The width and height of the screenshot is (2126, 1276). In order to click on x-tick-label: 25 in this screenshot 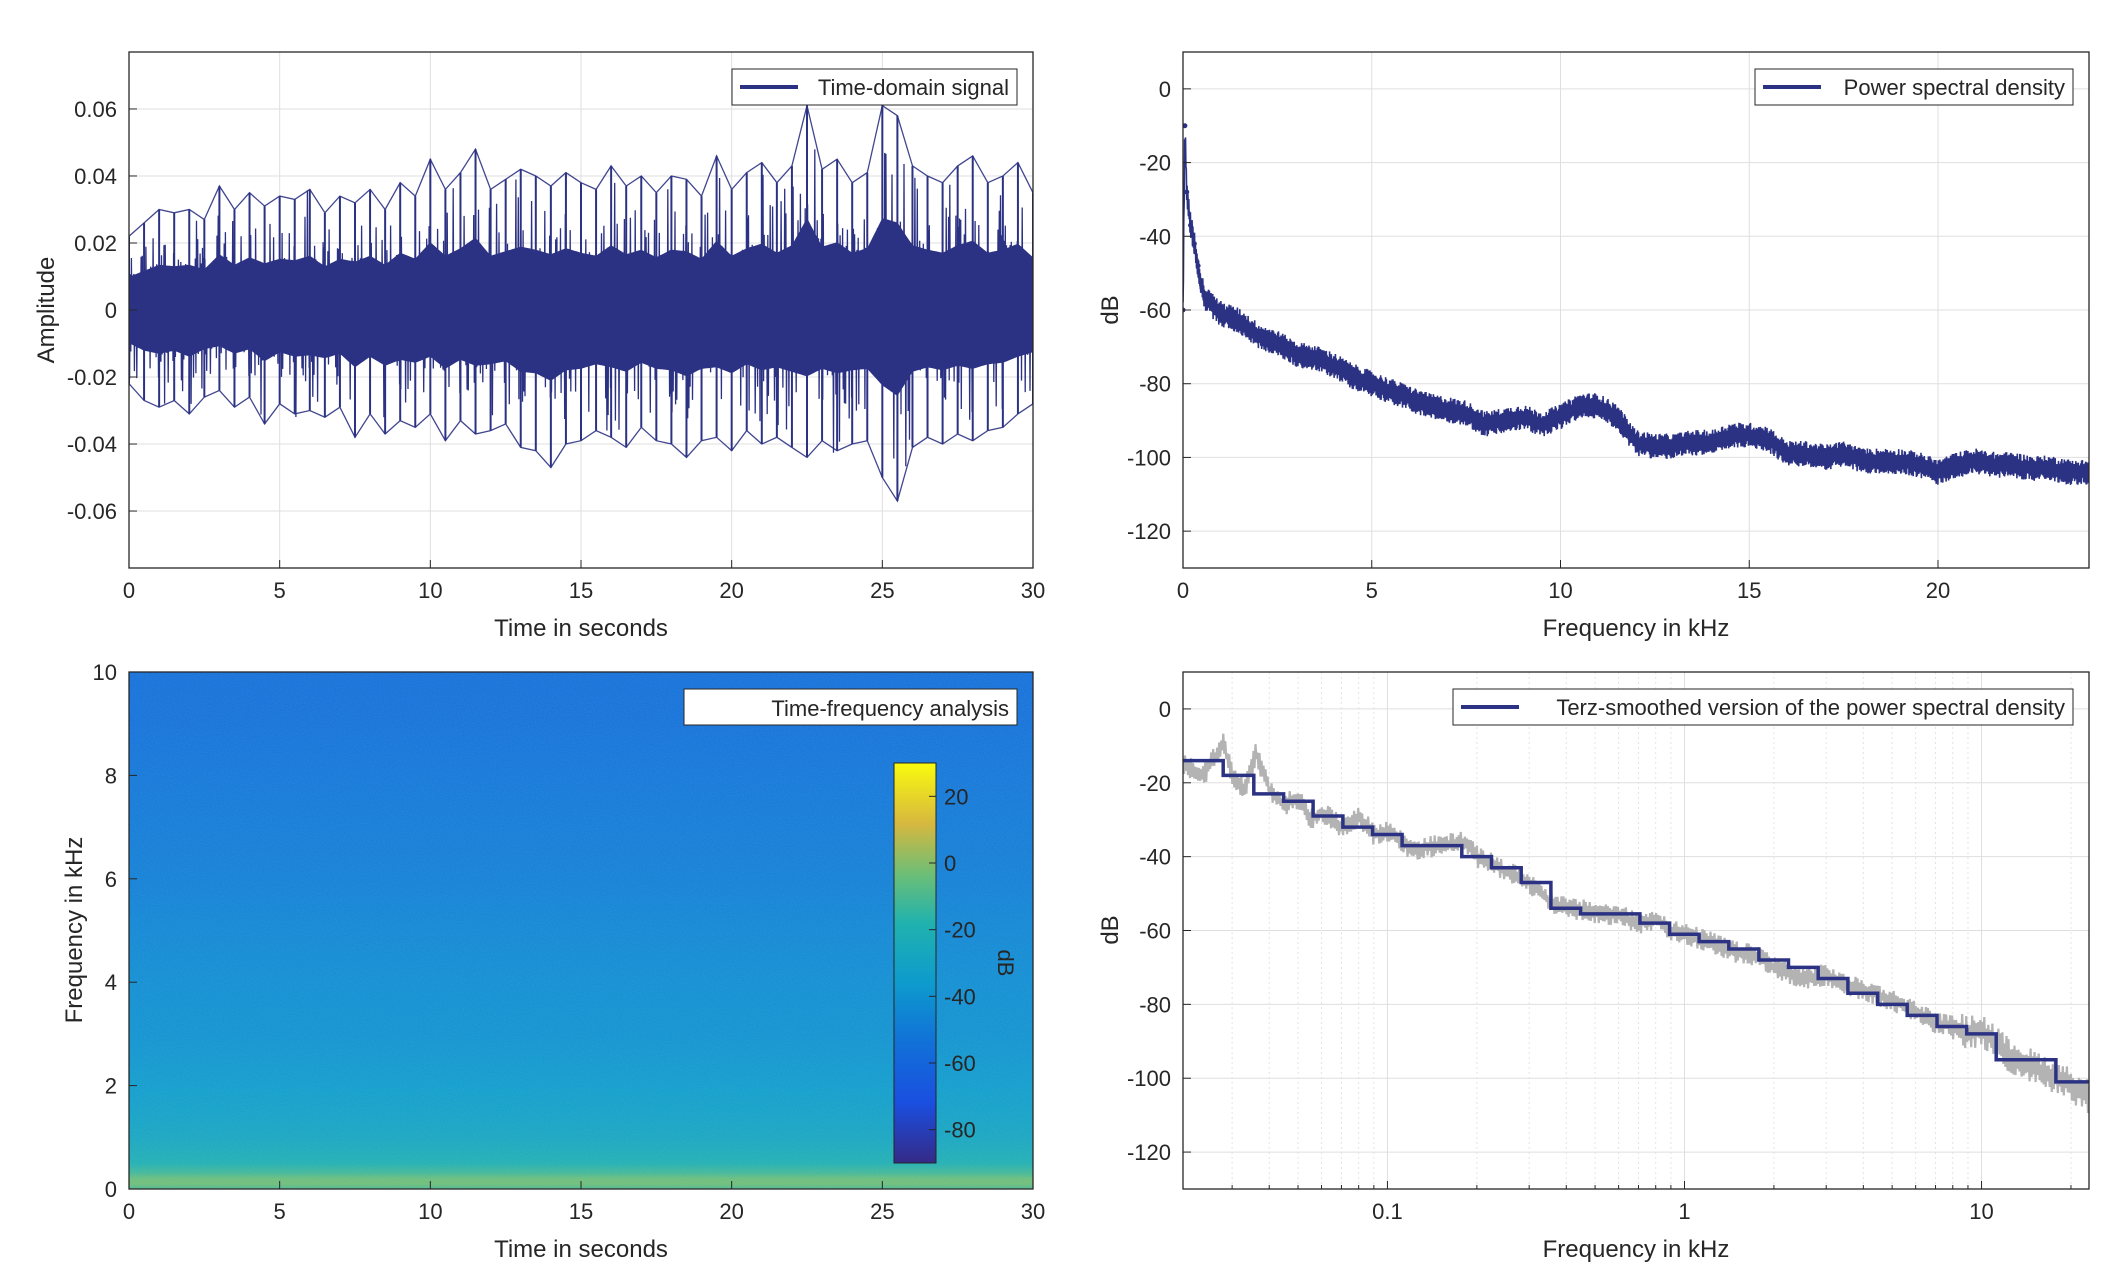, I will do `click(882, 1211)`.